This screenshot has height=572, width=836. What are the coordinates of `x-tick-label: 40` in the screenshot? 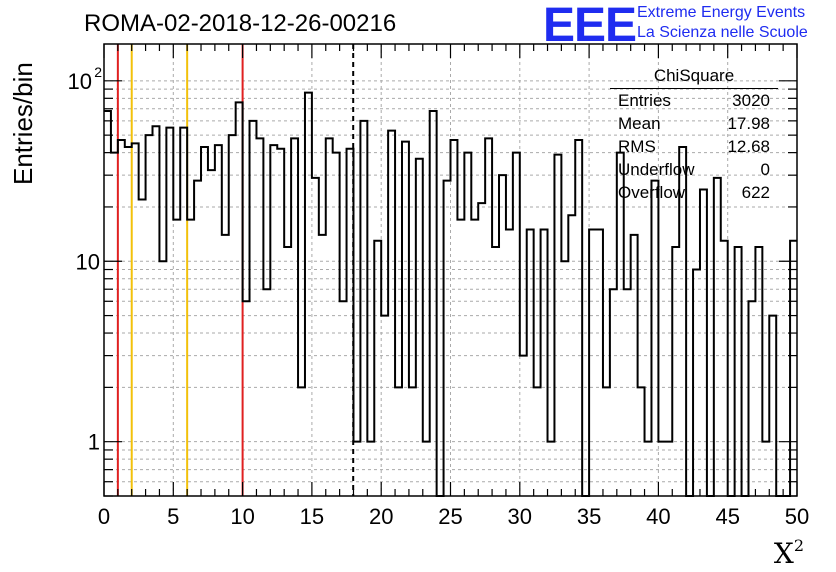 It's located at (658, 516).